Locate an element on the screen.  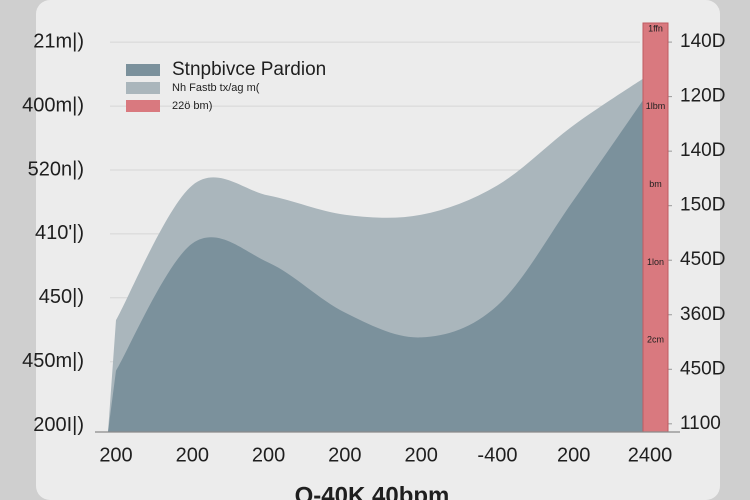
y-tick-label: 21m|) is located at coordinates (58, 41).